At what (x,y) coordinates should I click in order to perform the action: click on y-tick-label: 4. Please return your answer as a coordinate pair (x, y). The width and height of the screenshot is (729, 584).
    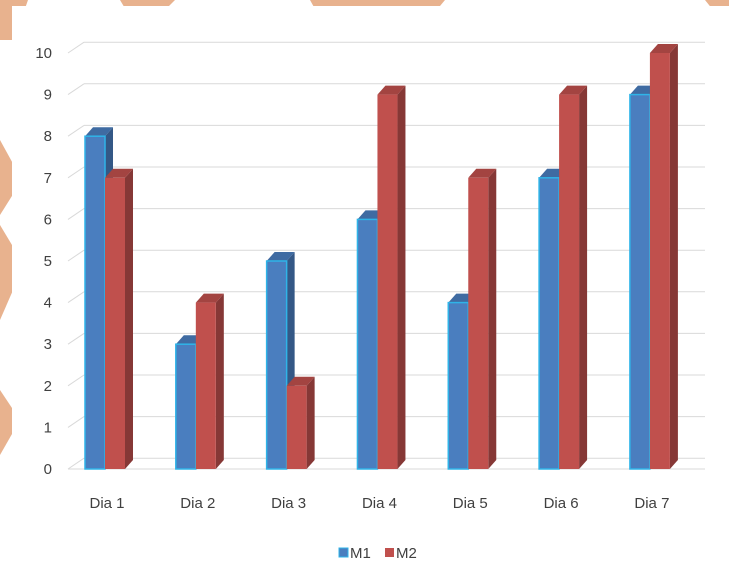
    Looking at the image, I should click on (48, 303).